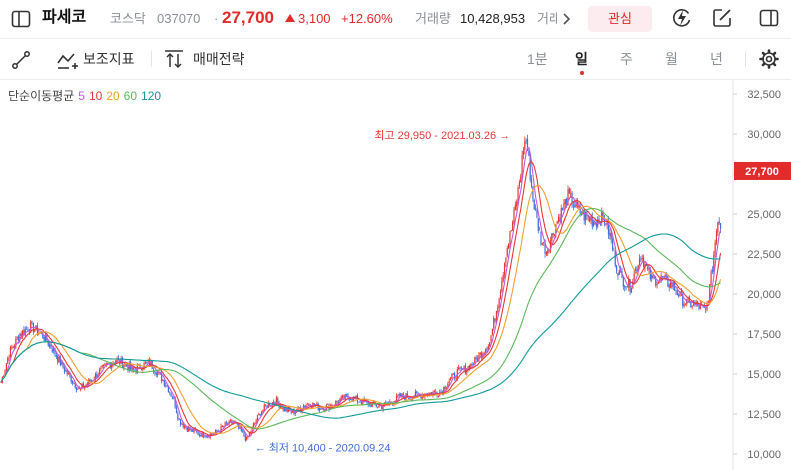 This screenshot has height=470, width=791. I want to click on period-week: 주, so click(626, 59).